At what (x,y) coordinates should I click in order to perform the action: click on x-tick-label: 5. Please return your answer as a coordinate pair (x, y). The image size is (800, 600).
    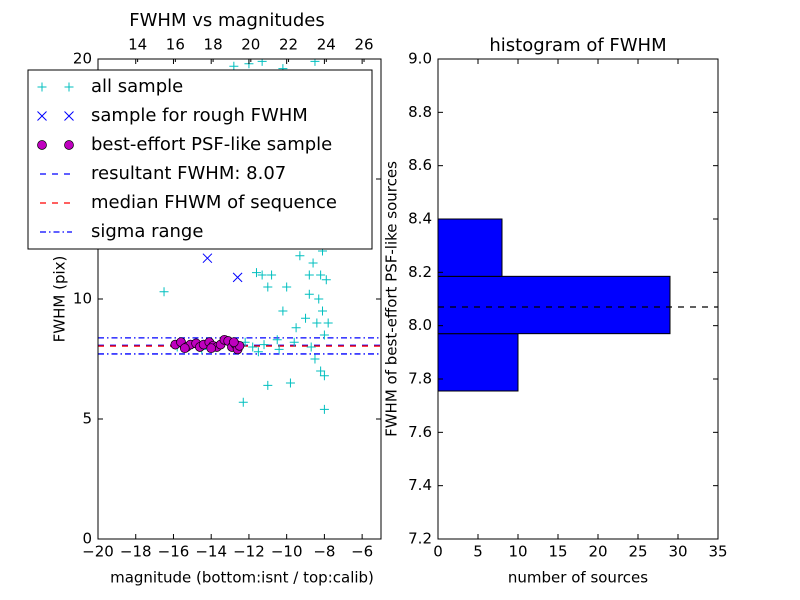
    Looking at the image, I should click on (478, 552).